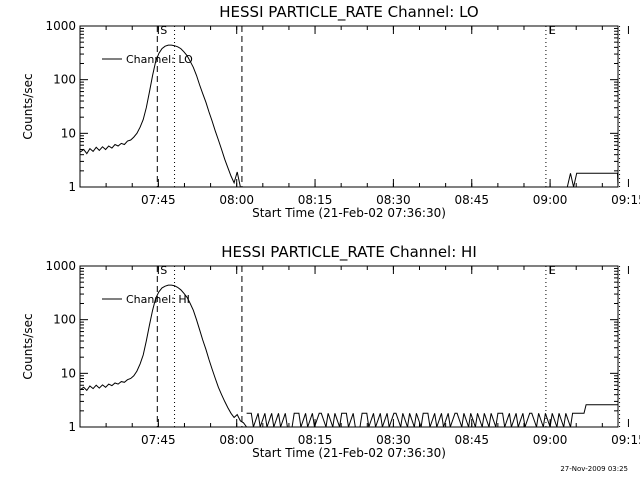  I want to click on chart-title: HESSI PARTICLE_RATE Channel: LO, so click(348, 12).